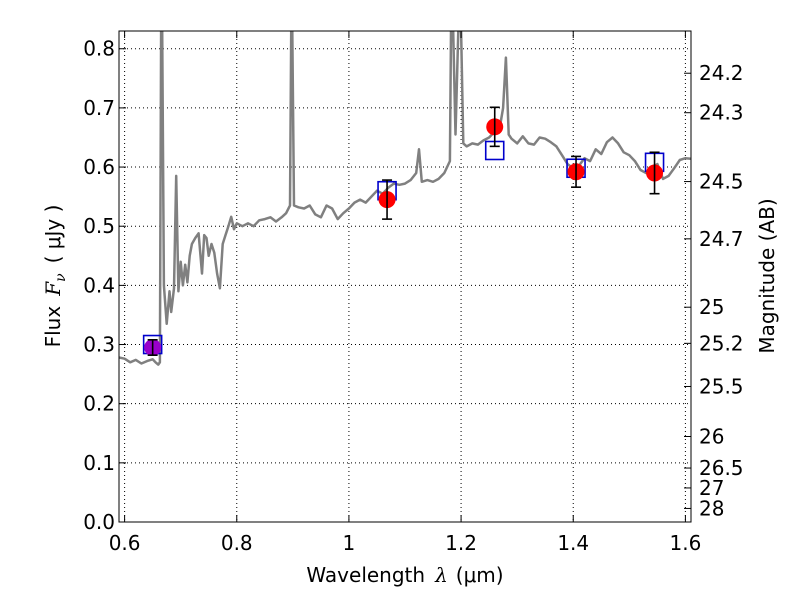 The height and width of the screenshot is (600, 800). I want to click on x-tick-label: 1.2, so click(461, 543).